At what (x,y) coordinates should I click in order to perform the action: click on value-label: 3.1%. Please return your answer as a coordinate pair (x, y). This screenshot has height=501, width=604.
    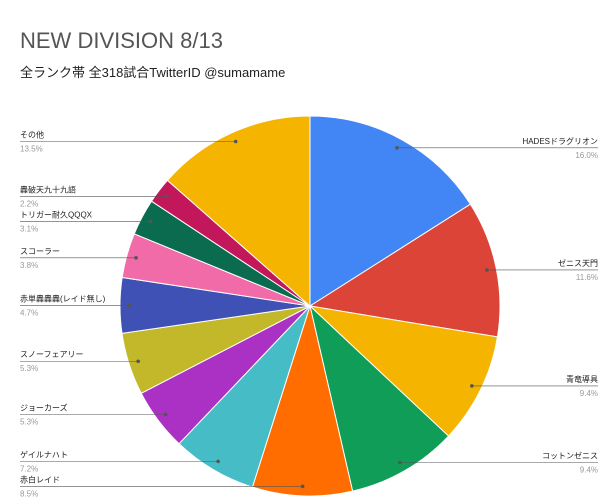
    Looking at the image, I should click on (29, 229).